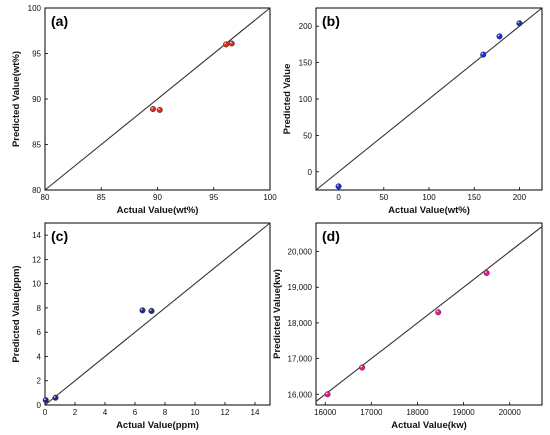  I want to click on x-tick-label: 150, so click(475, 197).